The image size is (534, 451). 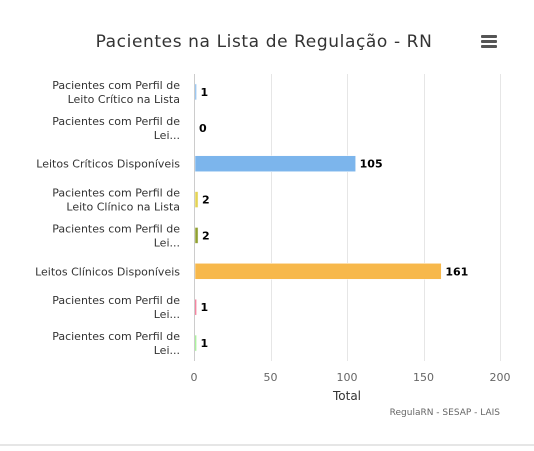 What do you see at coordinates (267, 445) in the screenshot?
I see `container-border` at bounding box center [267, 445].